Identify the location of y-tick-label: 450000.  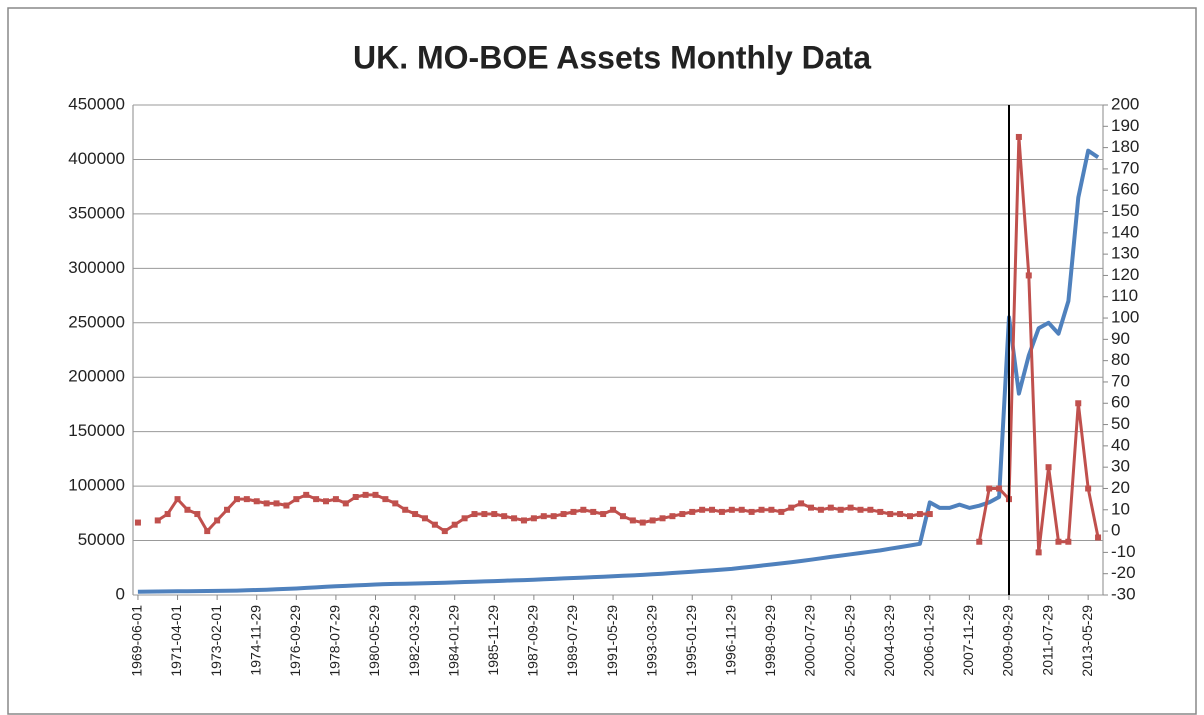
(96, 103).